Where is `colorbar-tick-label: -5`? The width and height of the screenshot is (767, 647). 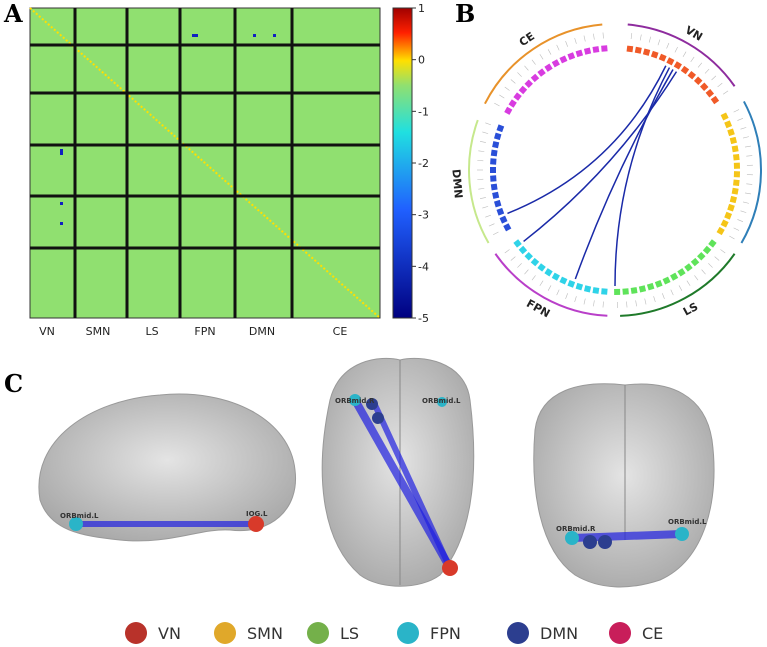
colorbar-tick-label: -5 is located at coordinates (423, 318).